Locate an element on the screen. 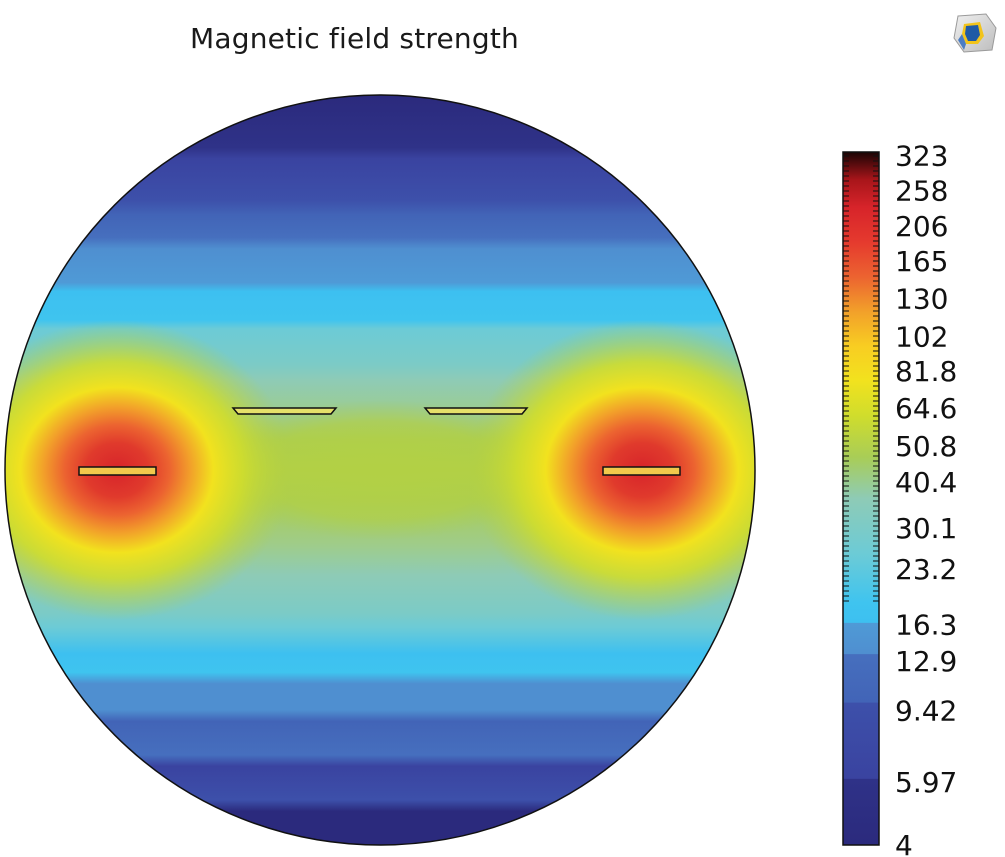 This screenshot has height=857, width=1005. field-center-region is located at coordinates (380, 470).